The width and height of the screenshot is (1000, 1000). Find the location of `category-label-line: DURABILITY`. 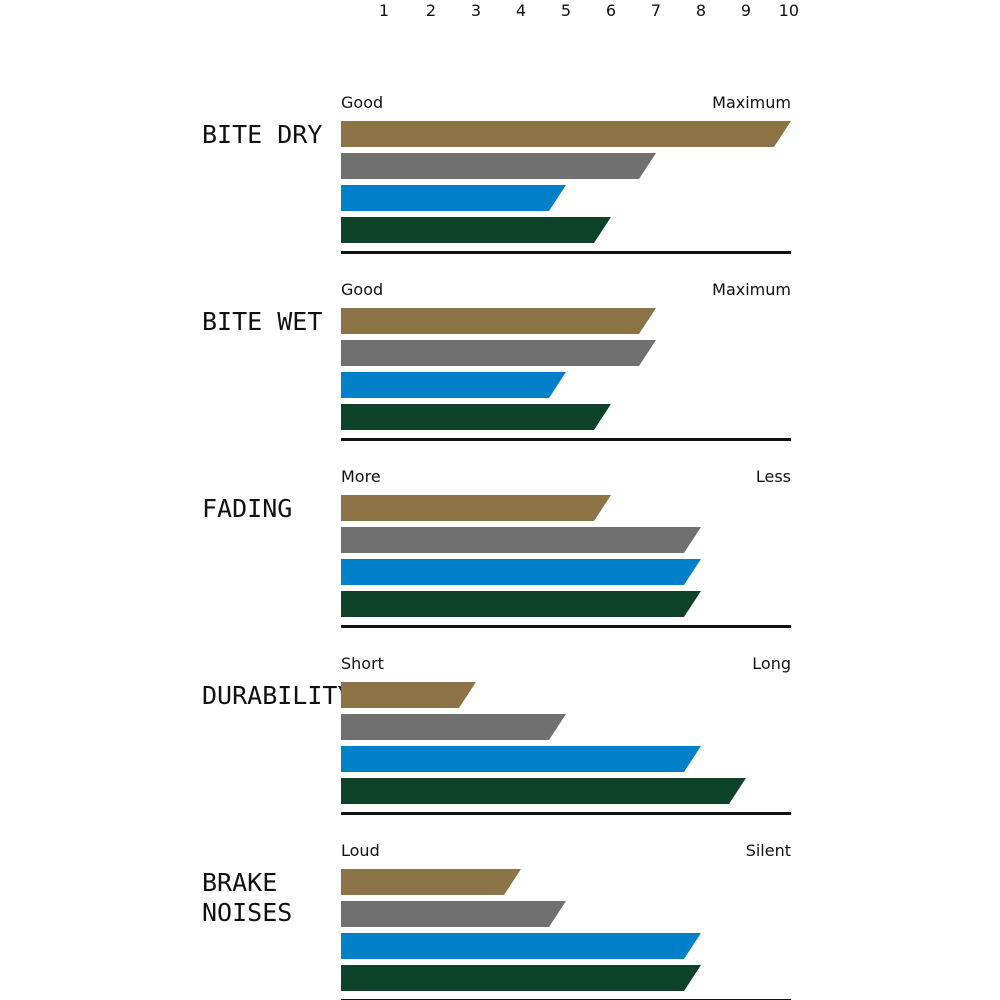

category-label-line: DURABILITY is located at coordinates (277, 695).